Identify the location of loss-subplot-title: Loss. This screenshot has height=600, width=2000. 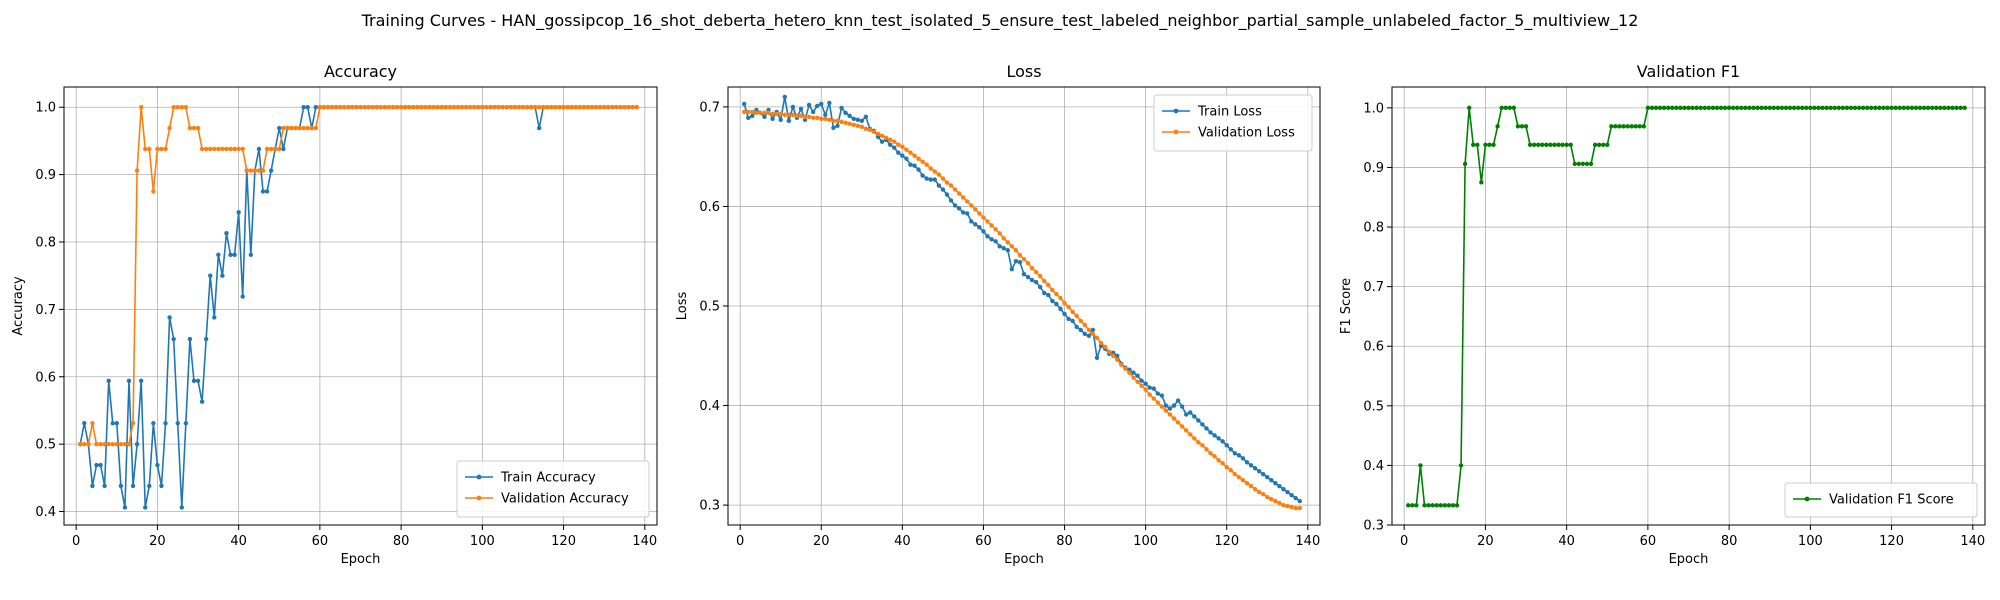
(1023, 71).